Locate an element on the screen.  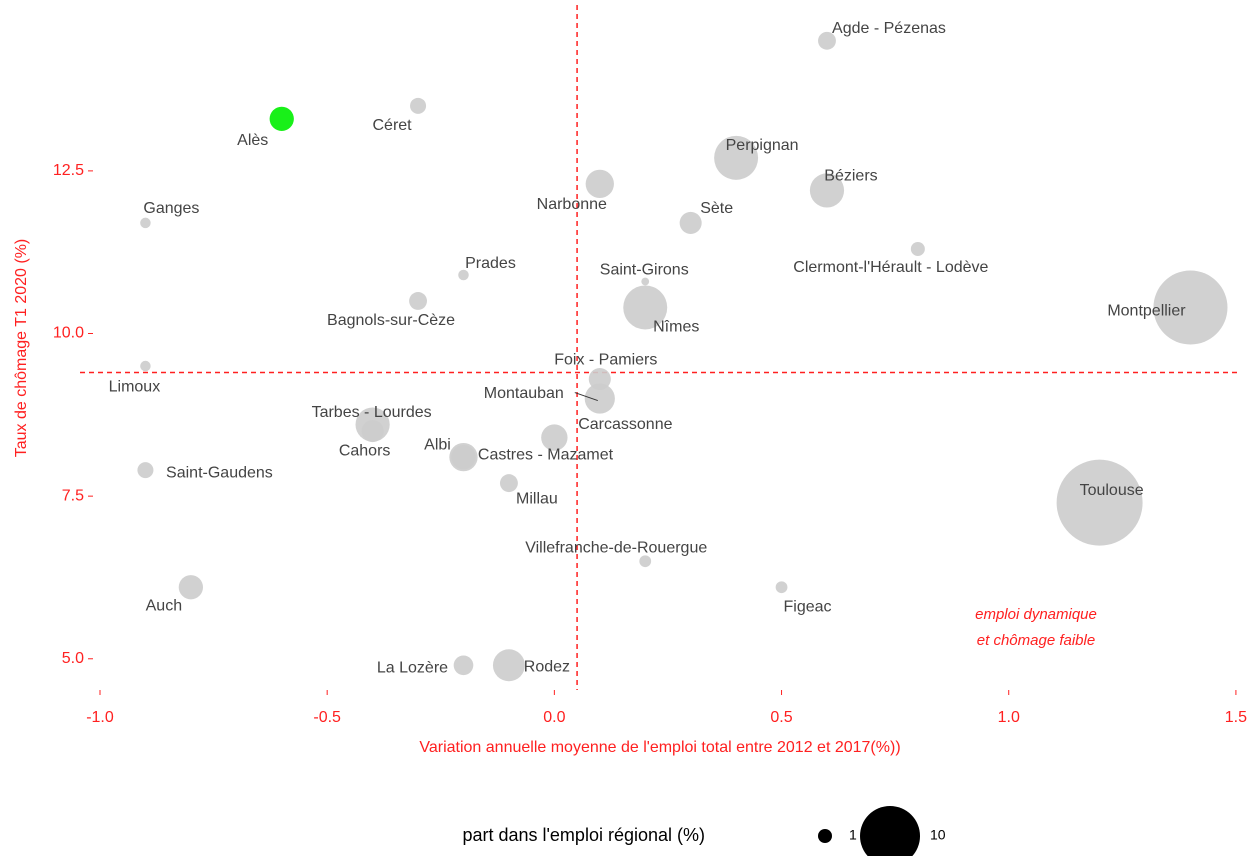
x-tick-label: -1.0 is located at coordinates (100, 717).